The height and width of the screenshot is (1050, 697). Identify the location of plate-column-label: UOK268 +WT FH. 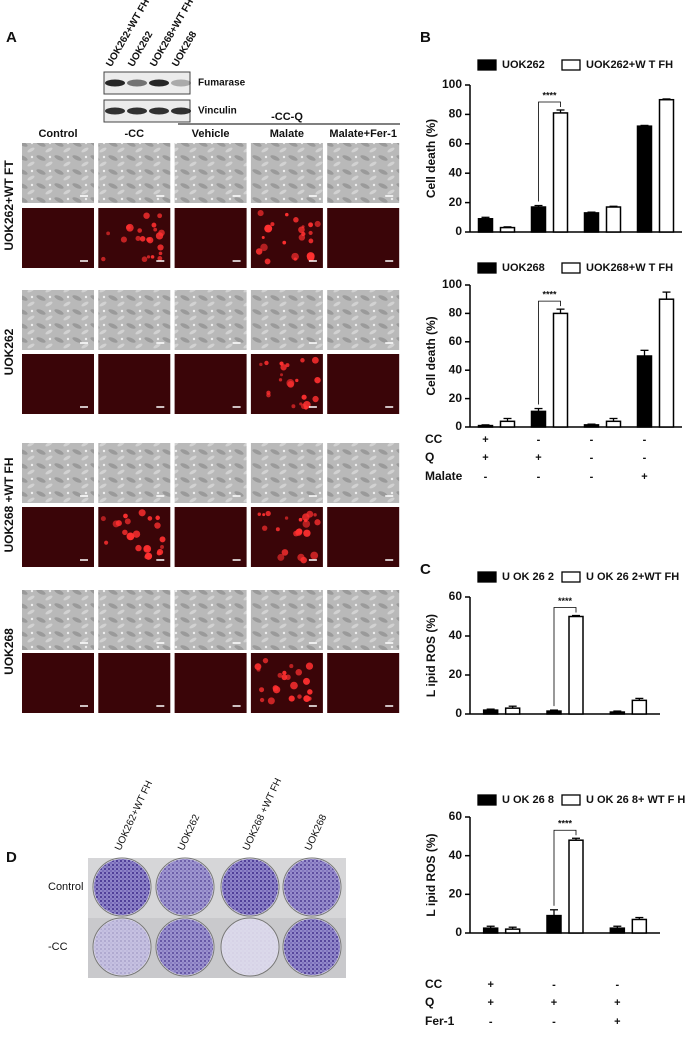
(262, 815).